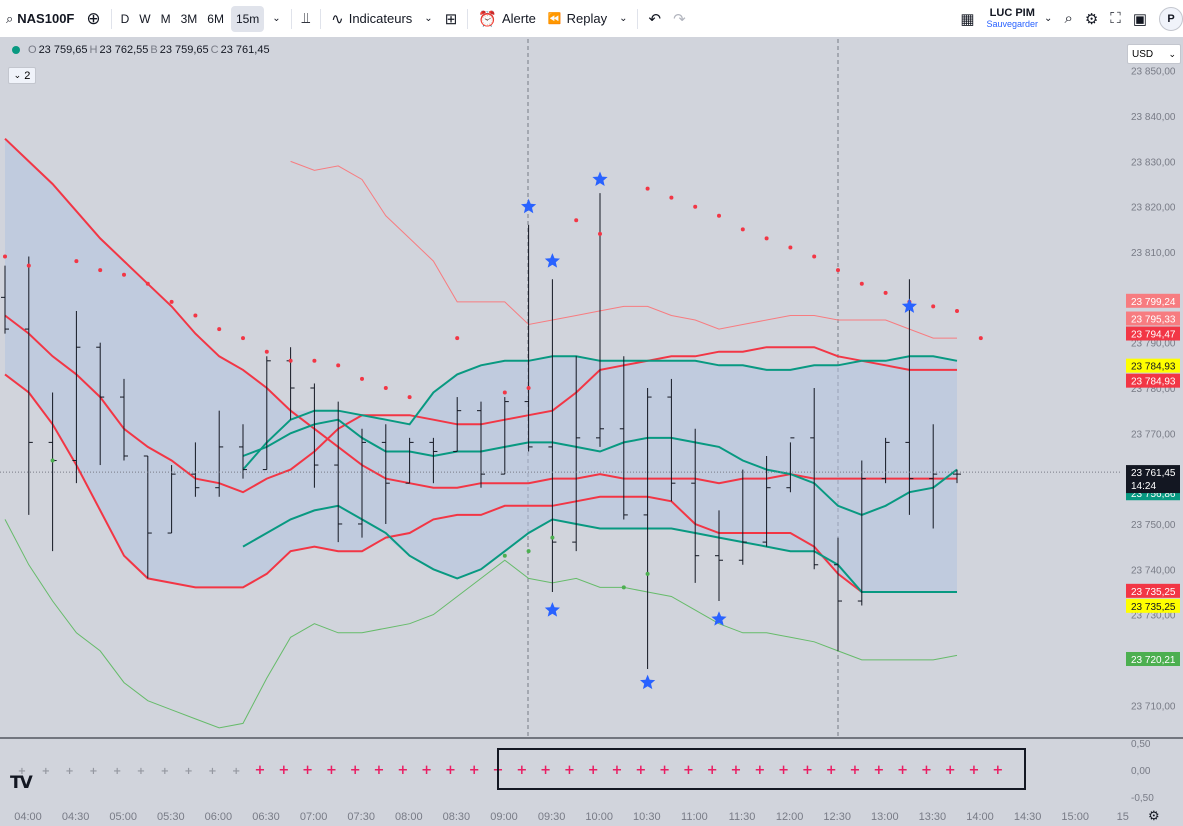 The width and height of the screenshot is (1183, 826). What do you see at coordinates (165, 18) in the screenshot?
I see `timeframe-m: M` at bounding box center [165, 18].